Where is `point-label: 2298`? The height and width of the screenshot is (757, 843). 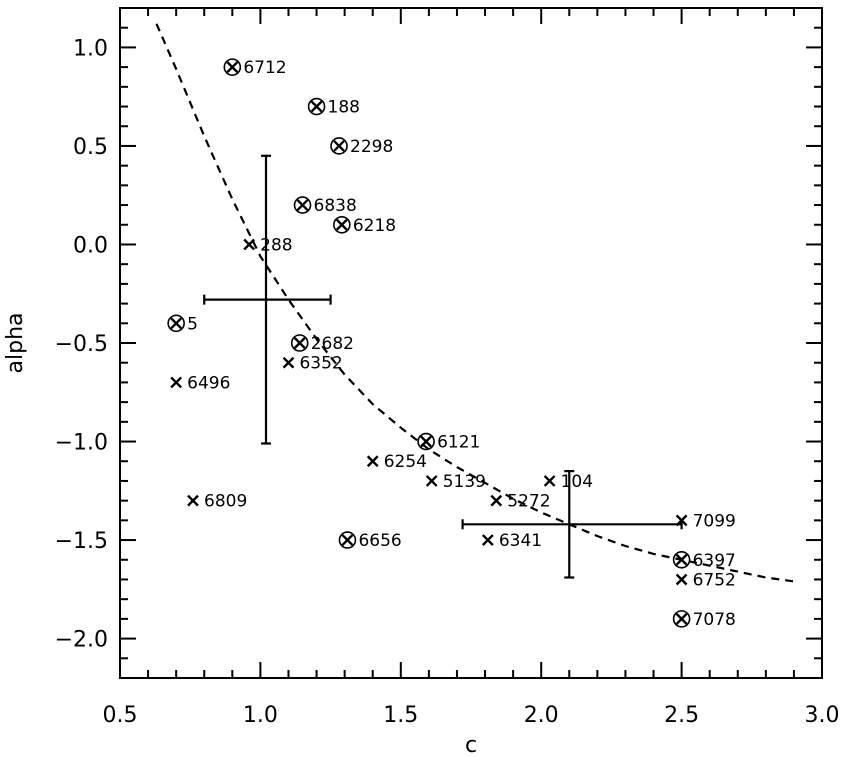 point-label: 2298 is located at coordinates (371, 147).